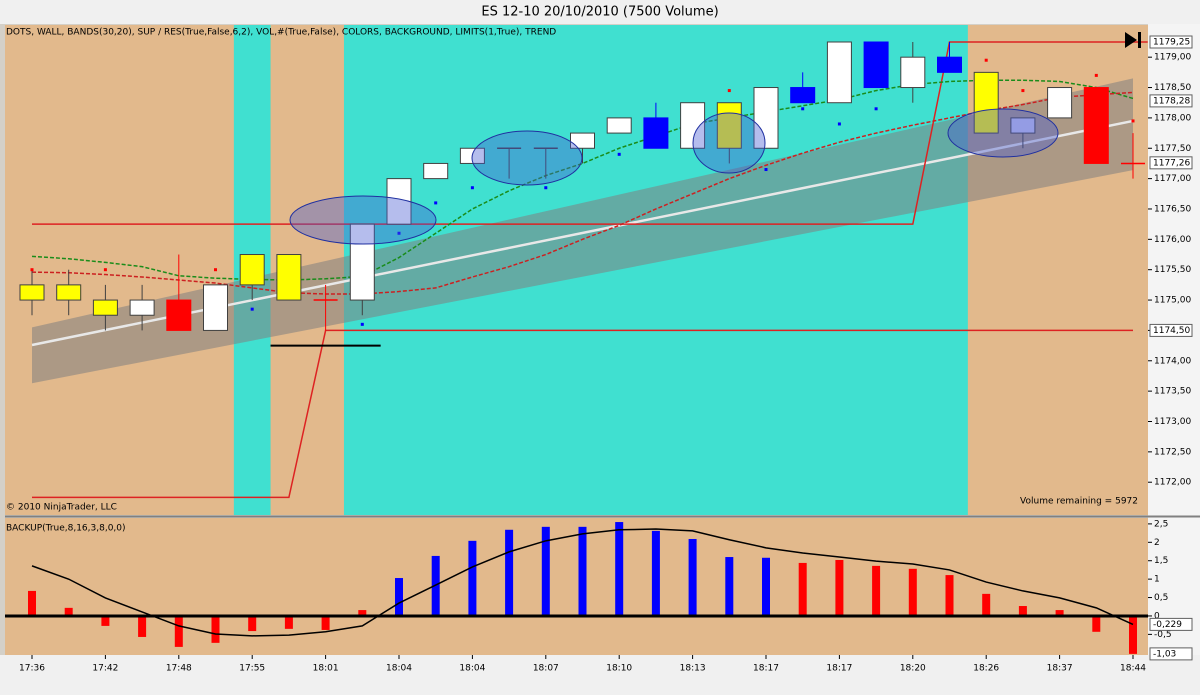 Image resolution: width=1200 pixels, height=695 pixels. What do you see at coordinates (619, 669) in the screenshot?
I see `x-tick-label: 18:10` at bounding box center [619, 669].